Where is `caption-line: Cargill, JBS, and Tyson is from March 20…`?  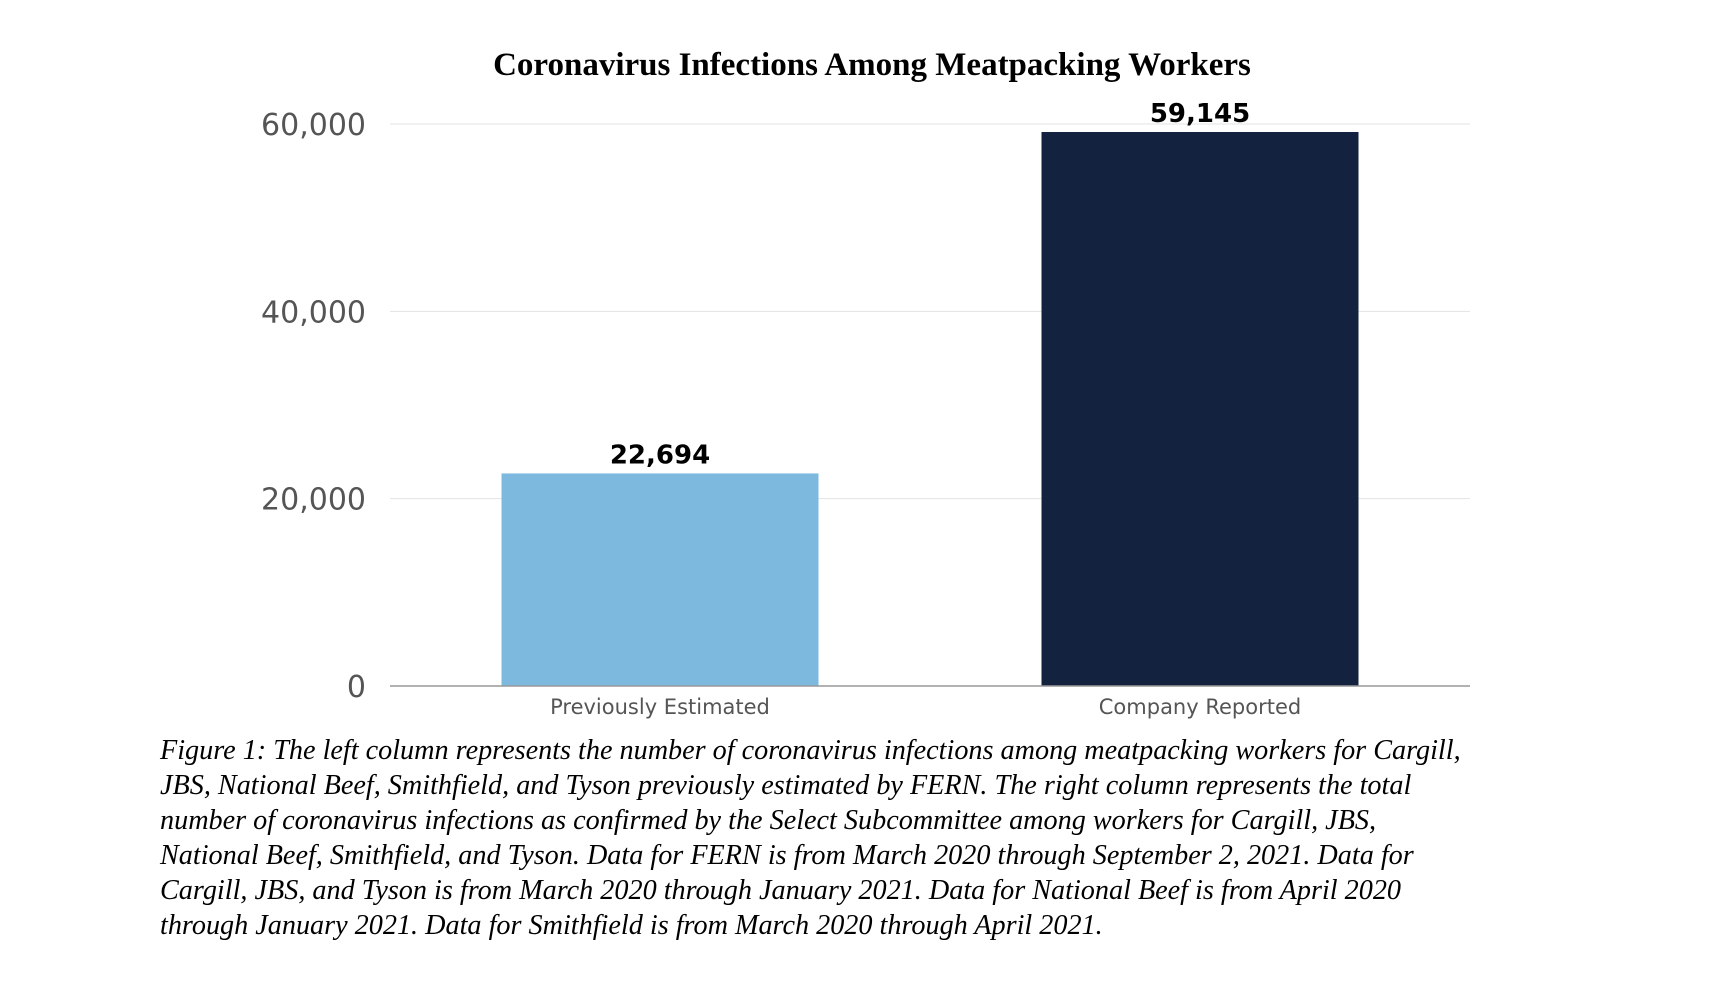
caption-line: Cargill, JBS, and Tyson is from March 20… is located at coordinates (781, 890).